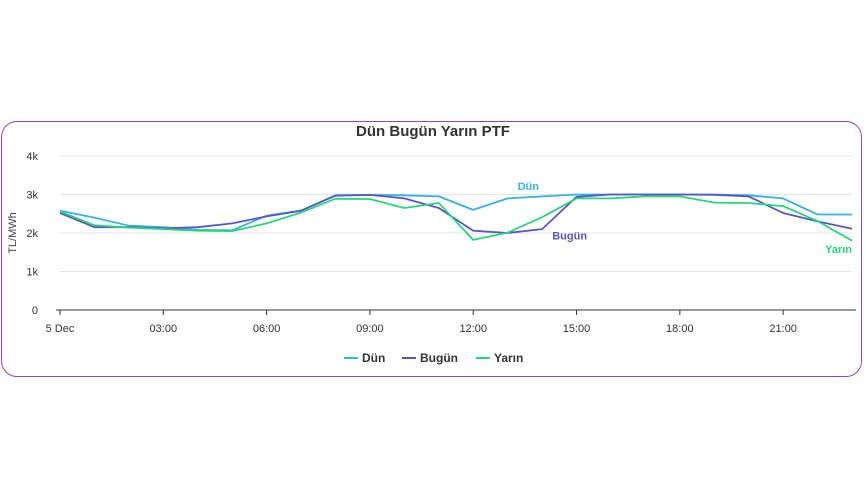  What do you see at coordinates (439, 358) in the screenshot?
I see `legend-label: Bugün` at bounding box center [439, 358].